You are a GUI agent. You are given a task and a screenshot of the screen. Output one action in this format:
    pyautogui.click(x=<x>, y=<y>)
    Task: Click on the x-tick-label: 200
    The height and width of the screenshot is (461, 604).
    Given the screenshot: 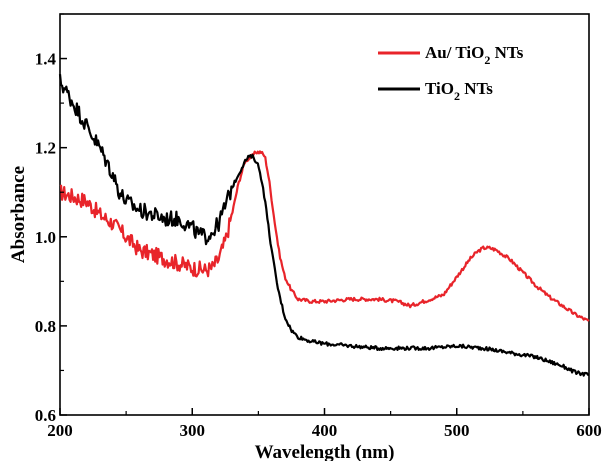 What is the action you would take?
    pyautogui.click(x=60, y=430)
    